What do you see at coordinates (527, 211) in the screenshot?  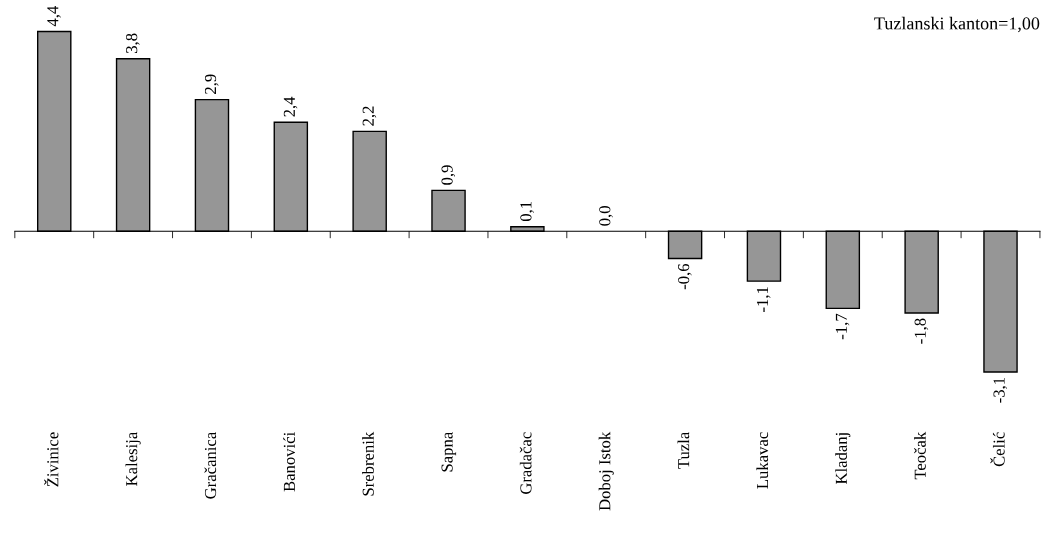 I see `data-label: 0,1` at bounding box center [527, 211].